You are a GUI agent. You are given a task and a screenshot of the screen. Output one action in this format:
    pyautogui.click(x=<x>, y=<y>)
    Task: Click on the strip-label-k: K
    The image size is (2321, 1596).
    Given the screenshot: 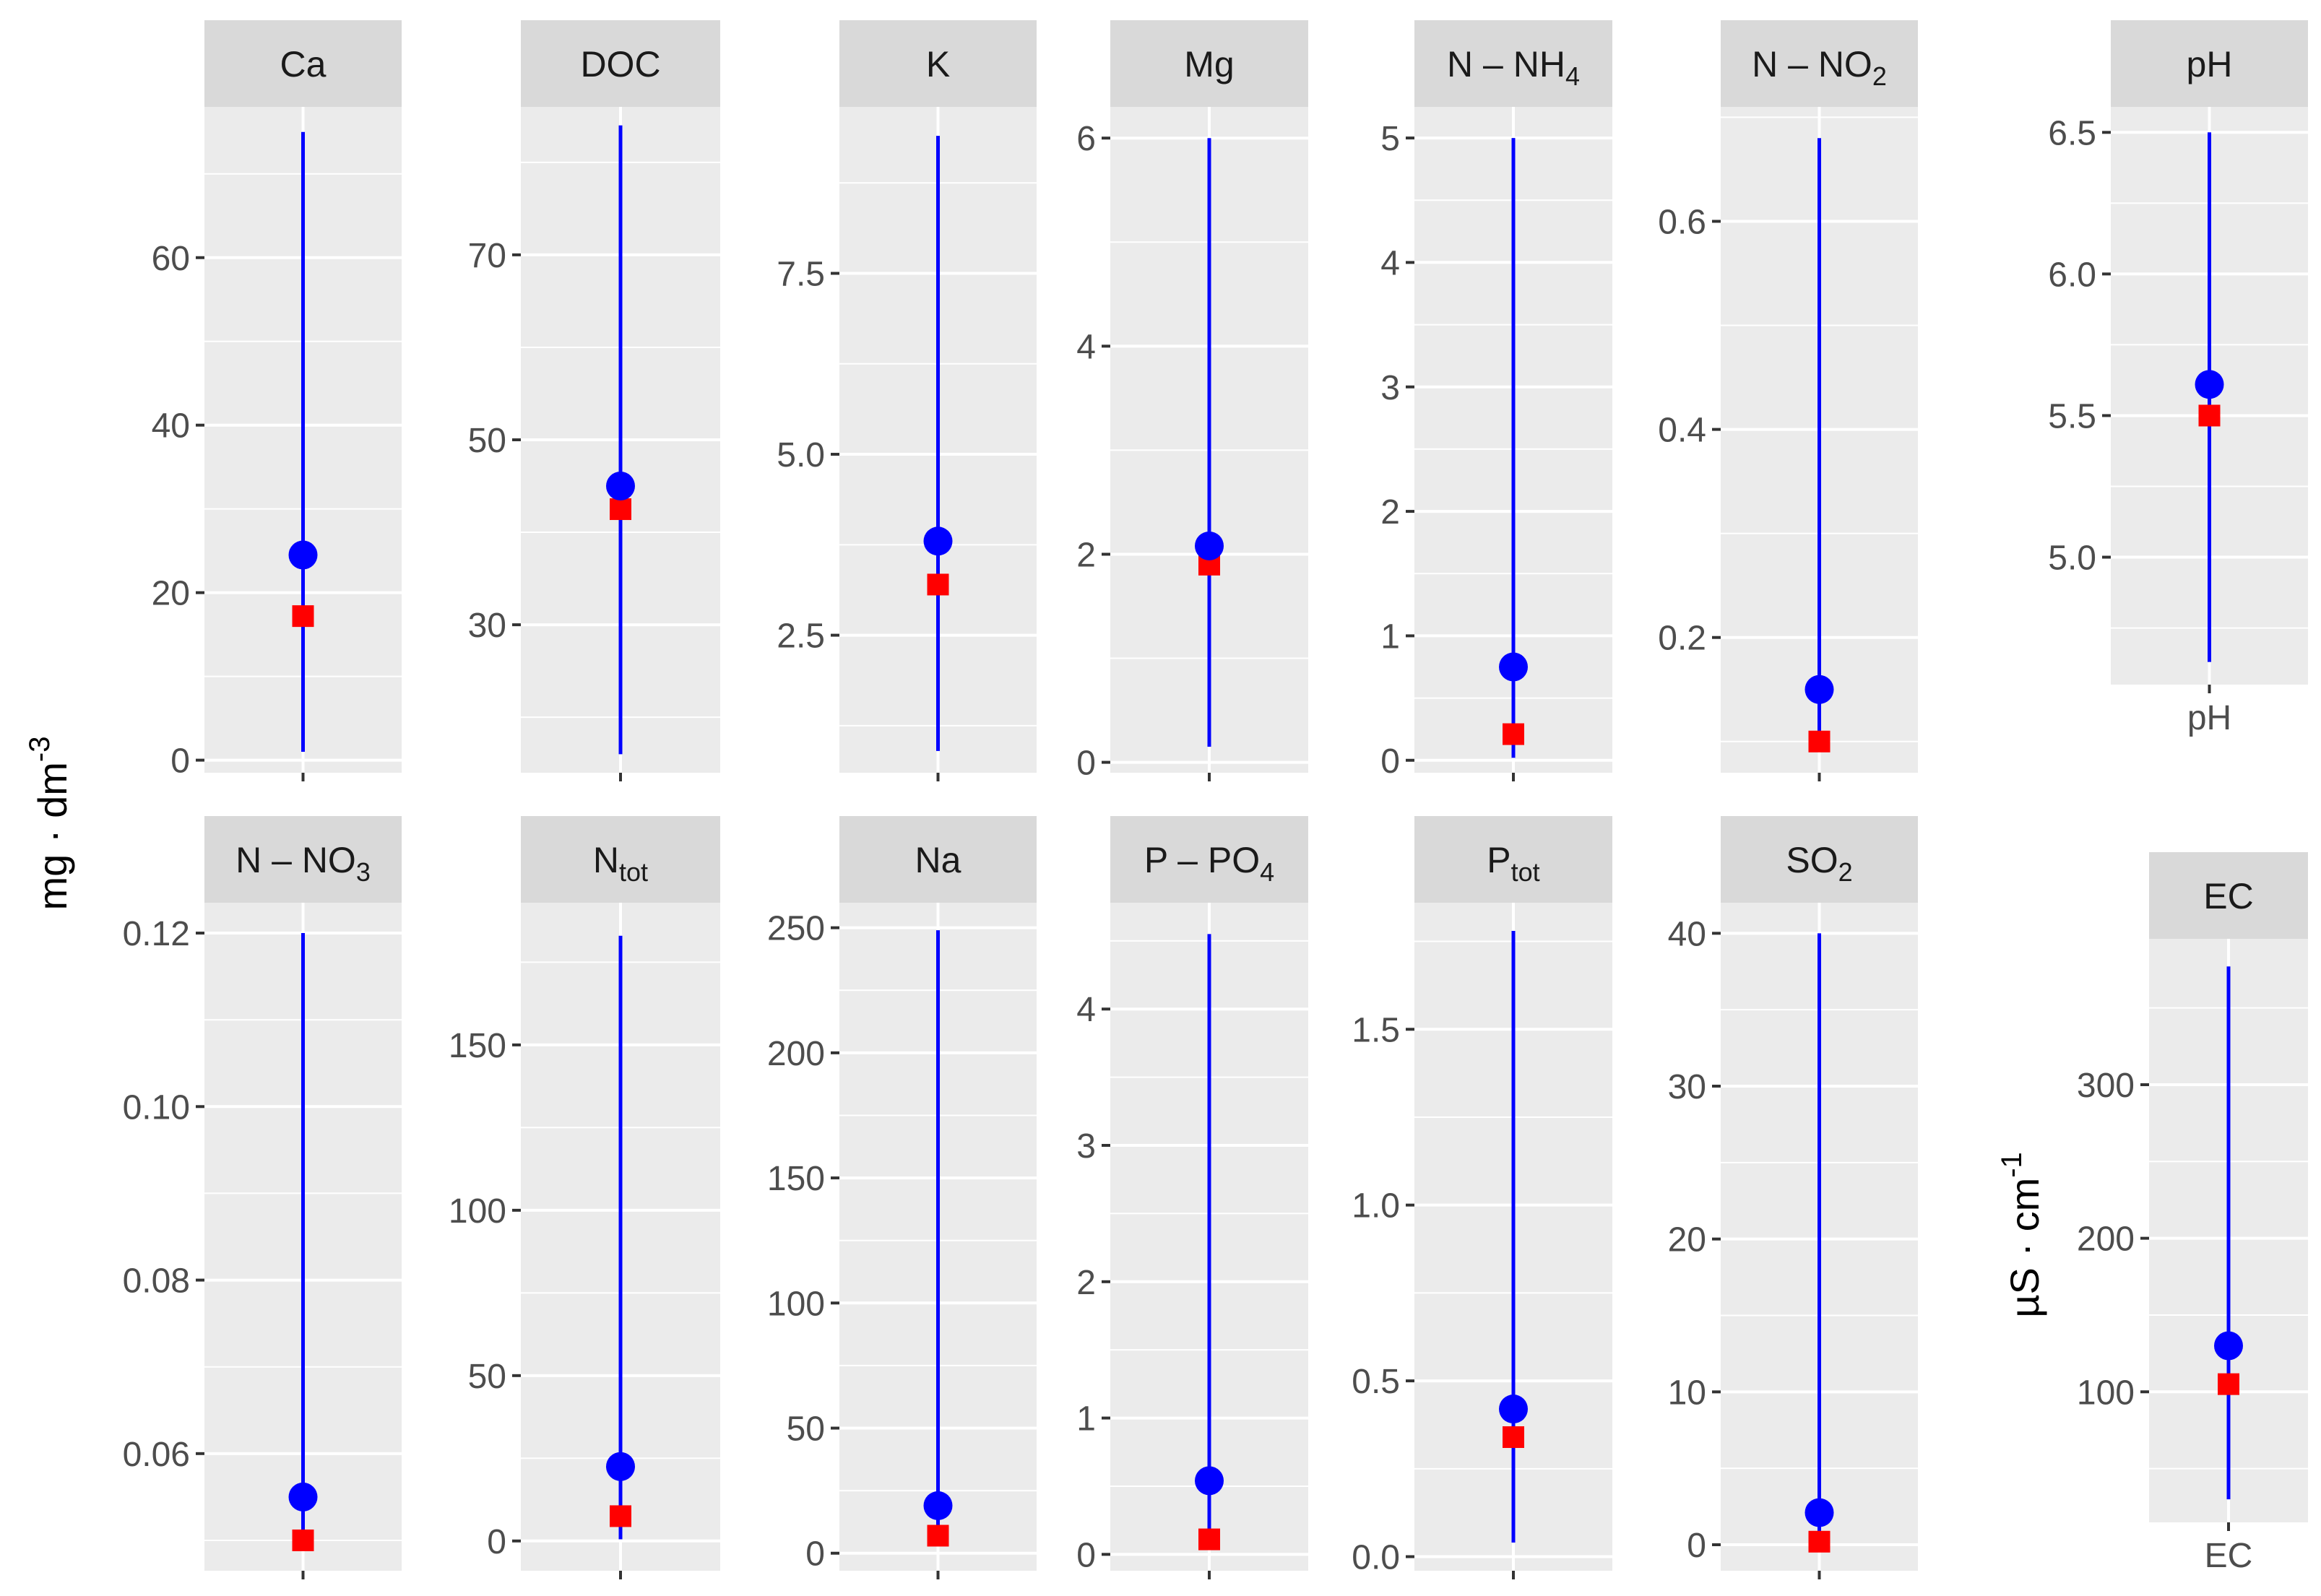 What is the action you would take?
    pyautogui.click(x=938, y=64)
    